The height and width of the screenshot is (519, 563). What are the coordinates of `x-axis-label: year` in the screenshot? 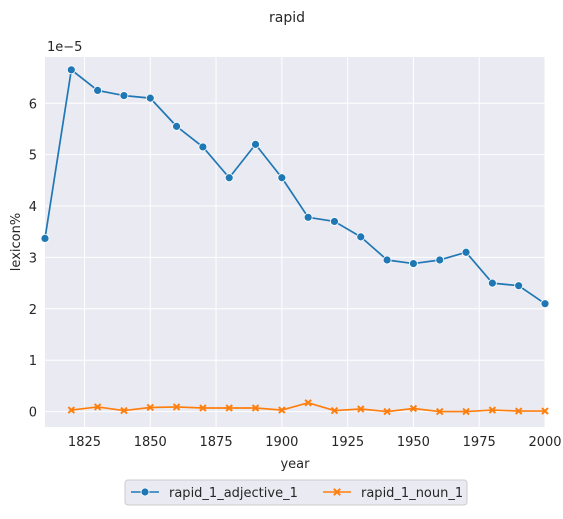 It's located at (295, 464).